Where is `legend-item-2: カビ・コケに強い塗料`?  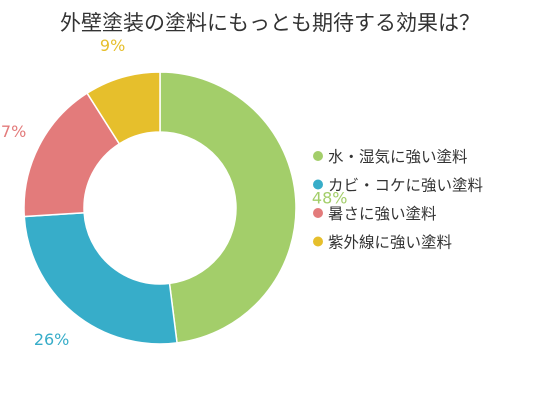
legend-item-2: カビ・コケに強い塗料 is located at coordinates (398, 185).